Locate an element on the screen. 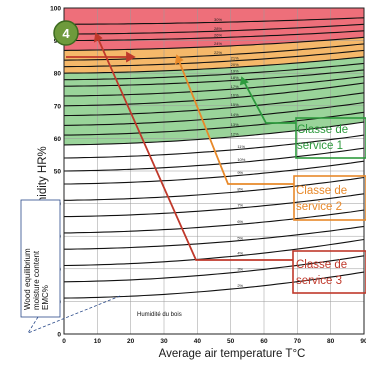 Image resolution: width=366 pixels, height=365 pixels. arrow-90-percent-head is located at coordinates (131, 57).